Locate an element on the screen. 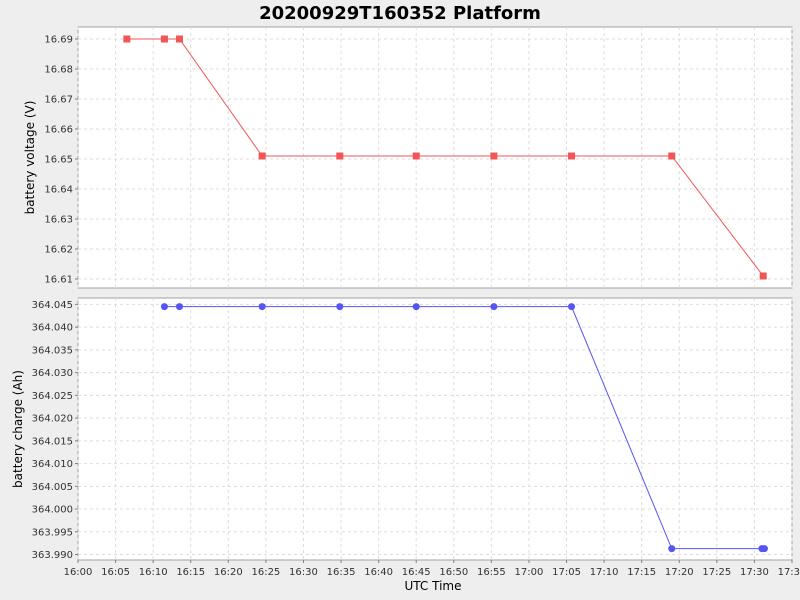 The height and width of the screenshot is (600, 800). y-tick-label: 16.62 is located at coordinates (58, 250).